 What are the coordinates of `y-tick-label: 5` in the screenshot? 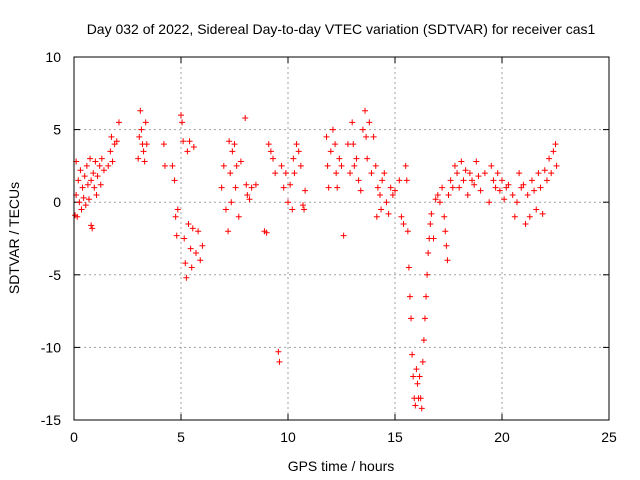 It's located at (57, 130).